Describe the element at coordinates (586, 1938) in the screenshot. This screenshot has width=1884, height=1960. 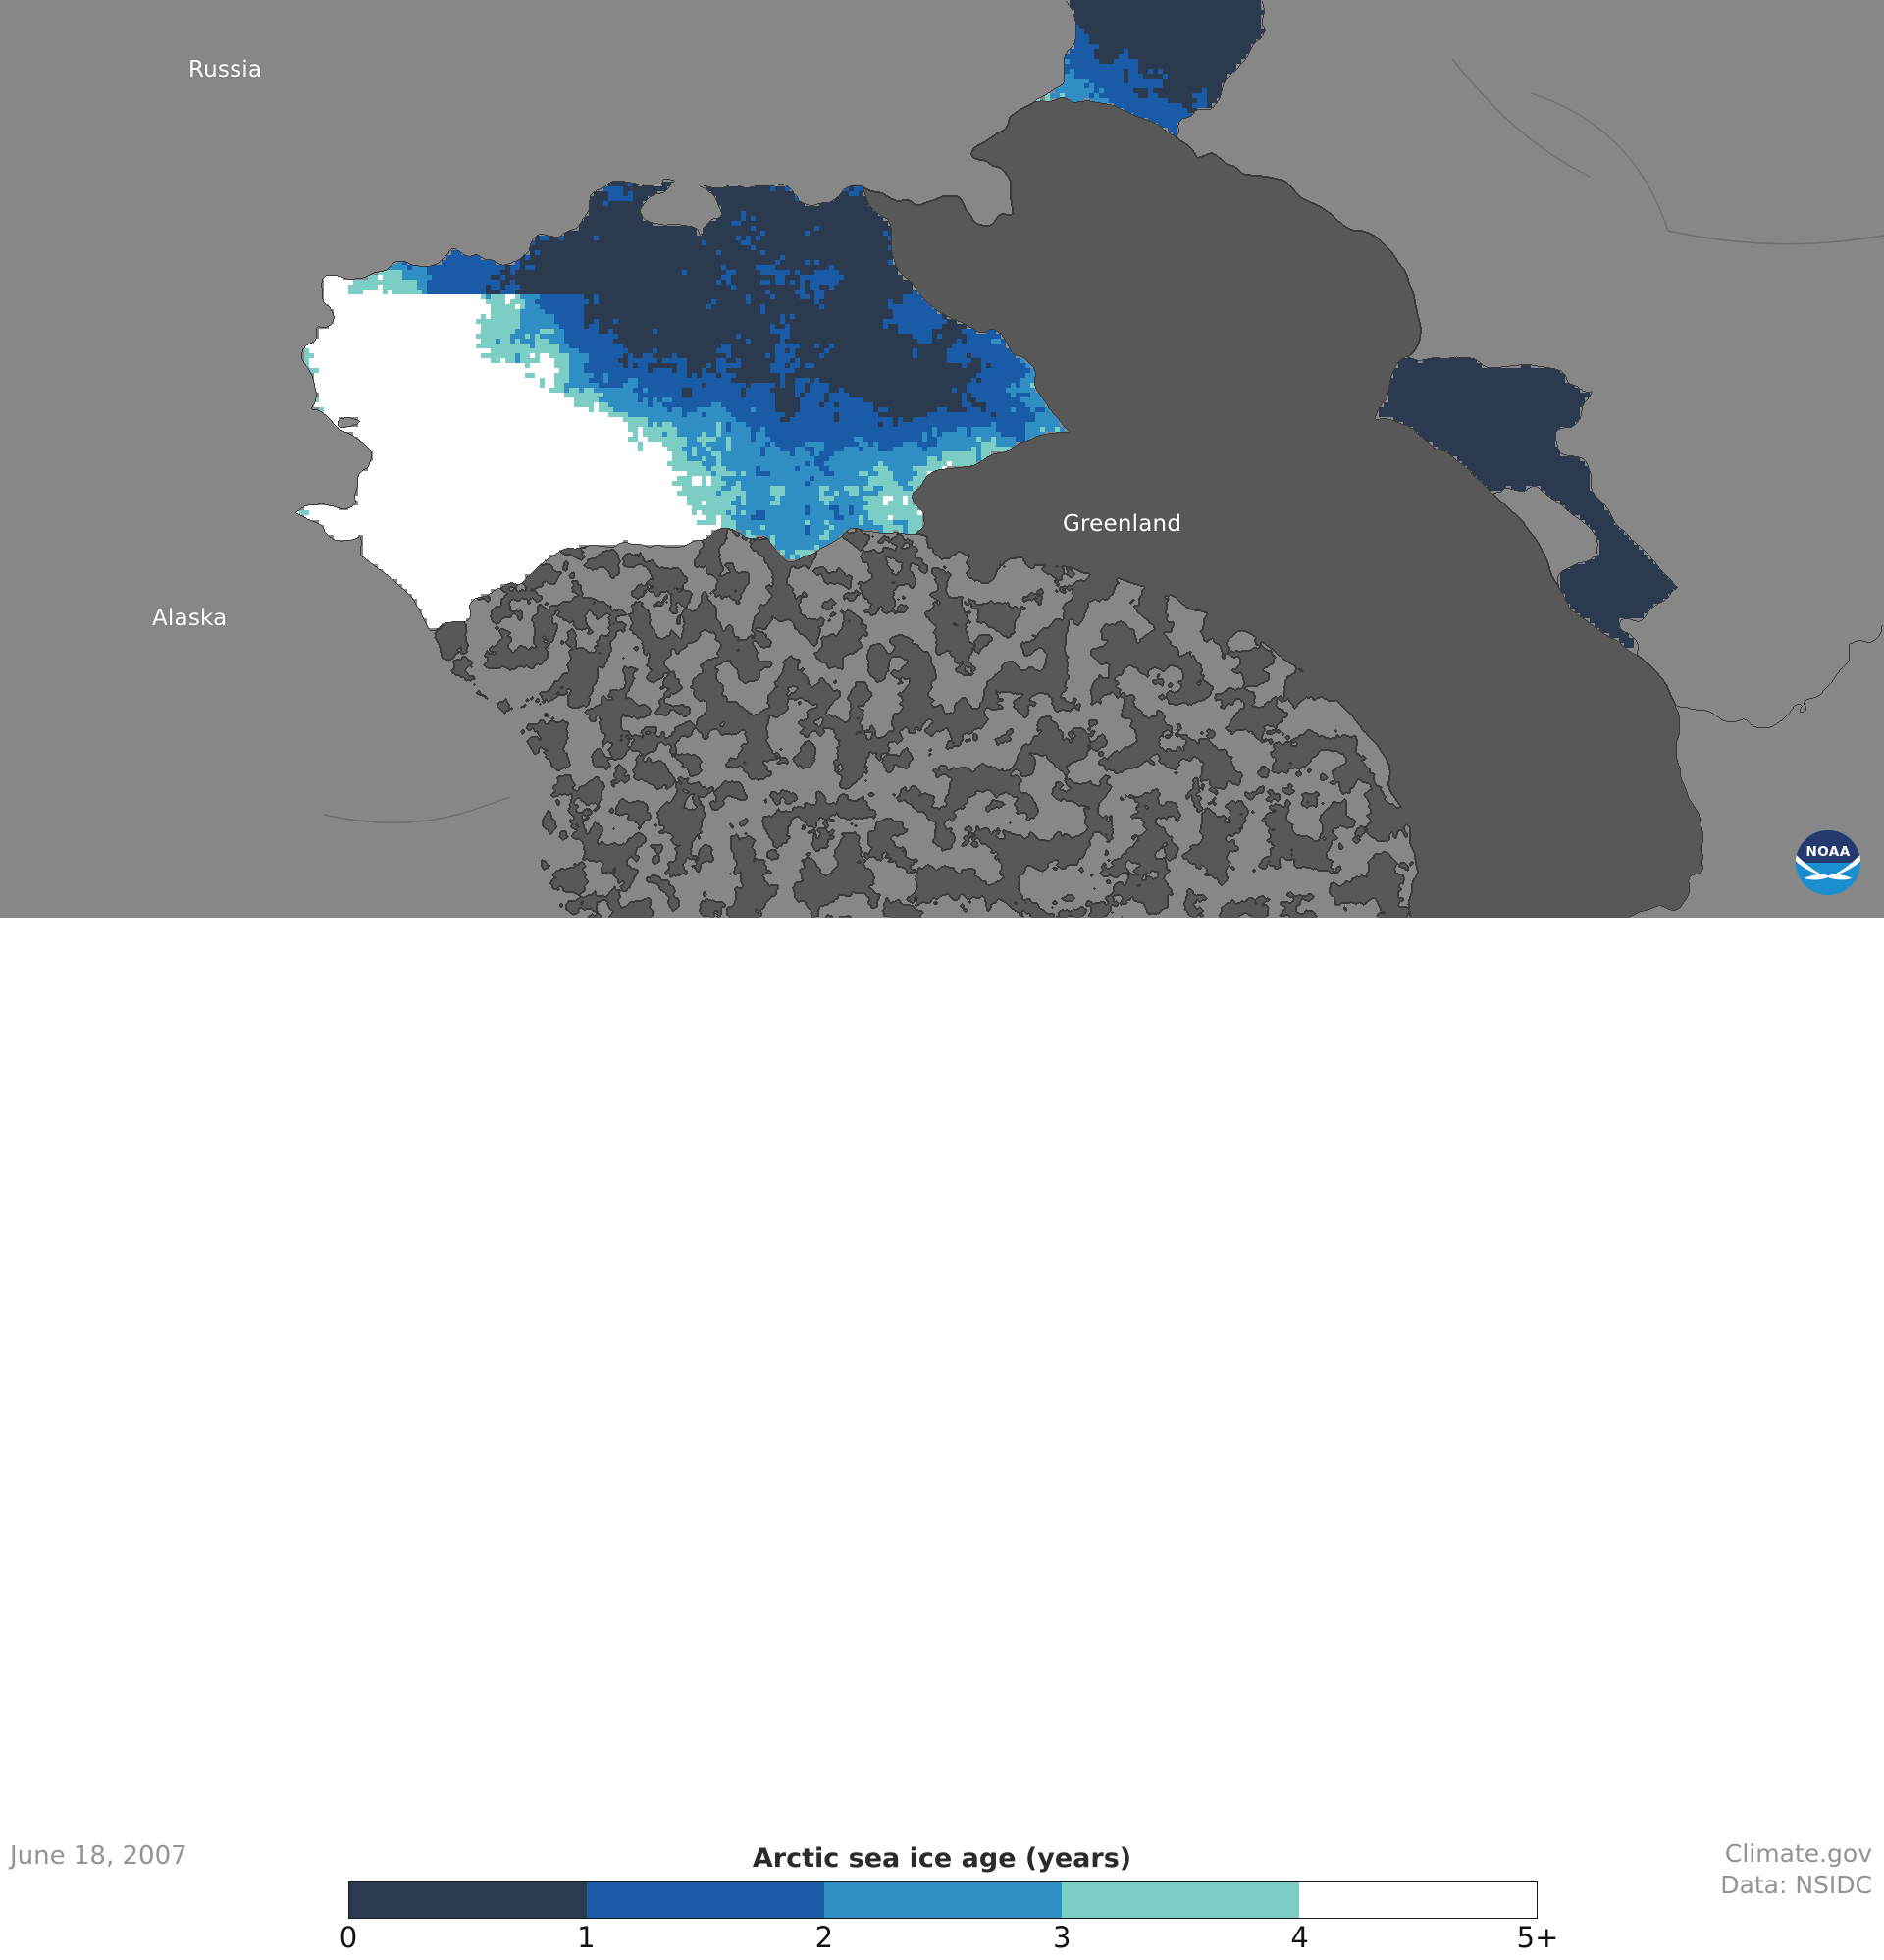
I see `colorbar-tick-1: 1` at that location.